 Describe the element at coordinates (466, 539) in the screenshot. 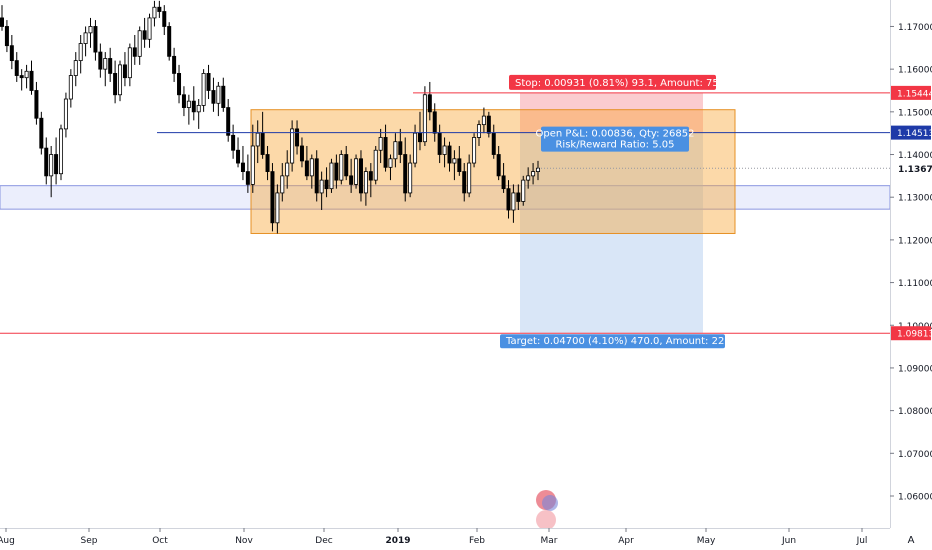

I see `time-axis: Aug Sep Oct Nov Dec 2019 Feb Mar Apr May Jun Jul` at that location.